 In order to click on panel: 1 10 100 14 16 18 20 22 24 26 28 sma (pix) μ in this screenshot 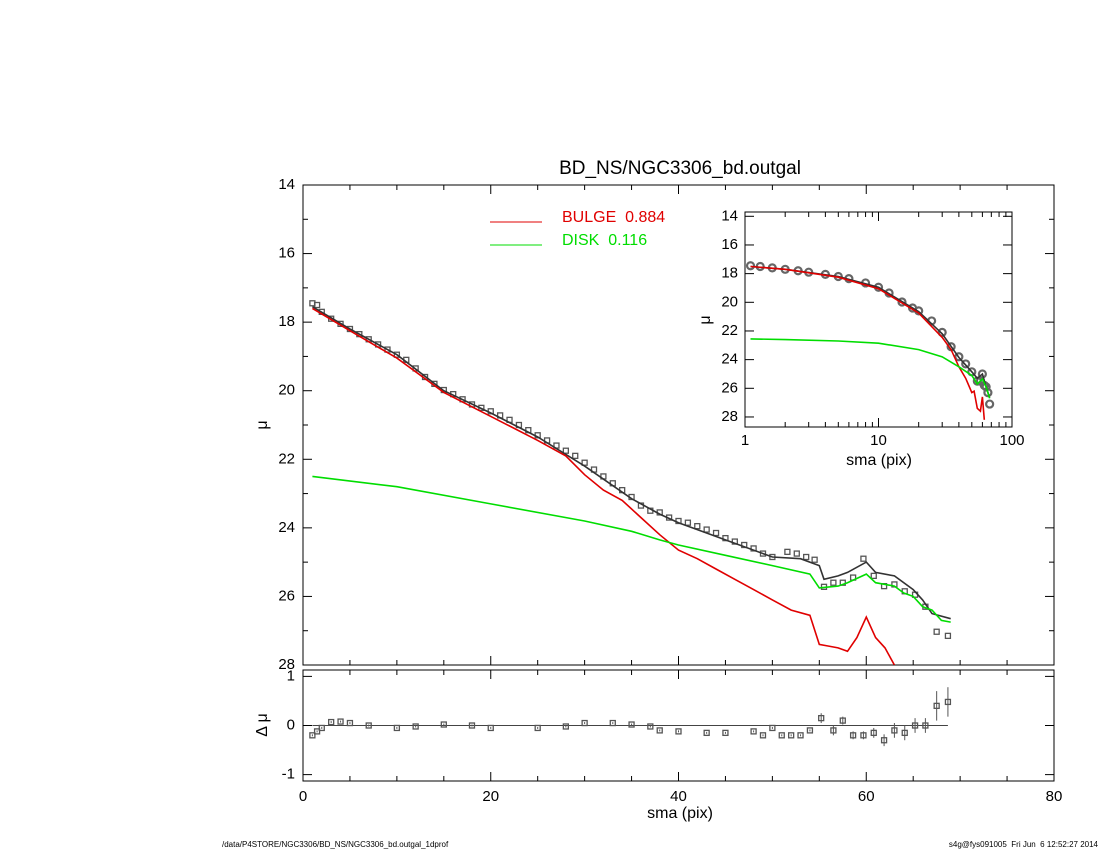, I will do `click(860, 338)`.